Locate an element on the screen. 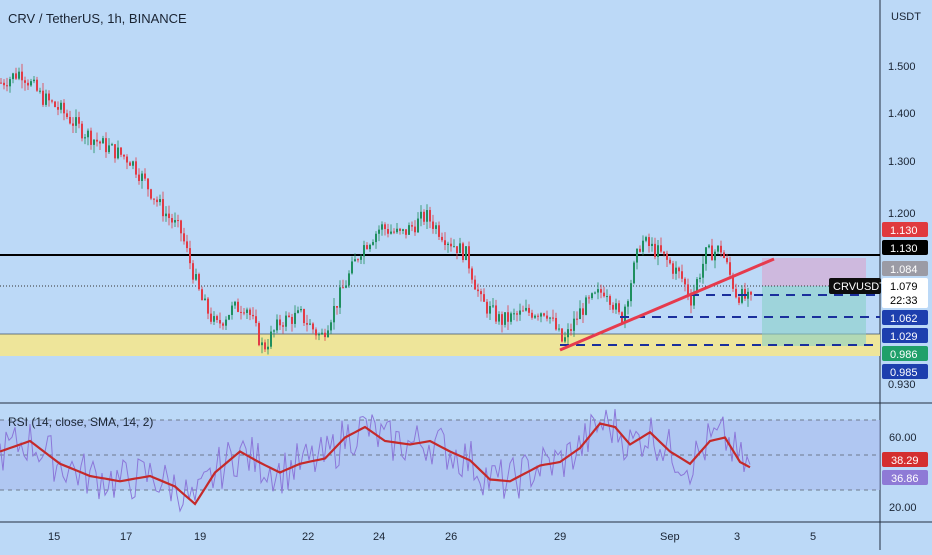 Image resolution: width=932 pixels, height=555 pixels. symbol-tag: CRVUSDT is located at coordinates (857, 286).